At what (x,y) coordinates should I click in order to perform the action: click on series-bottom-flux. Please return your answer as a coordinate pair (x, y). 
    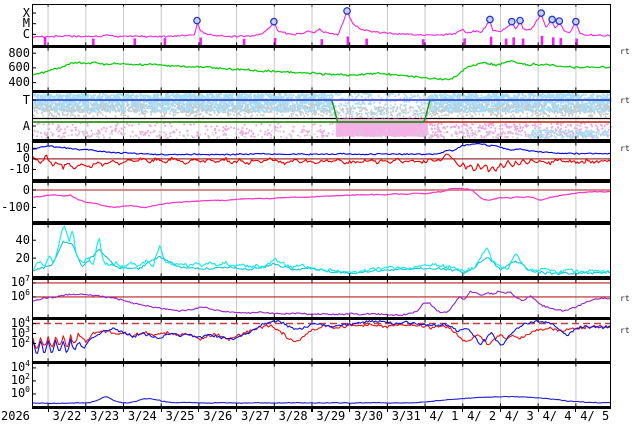
    Looking at the image, I should click on (321, 400).